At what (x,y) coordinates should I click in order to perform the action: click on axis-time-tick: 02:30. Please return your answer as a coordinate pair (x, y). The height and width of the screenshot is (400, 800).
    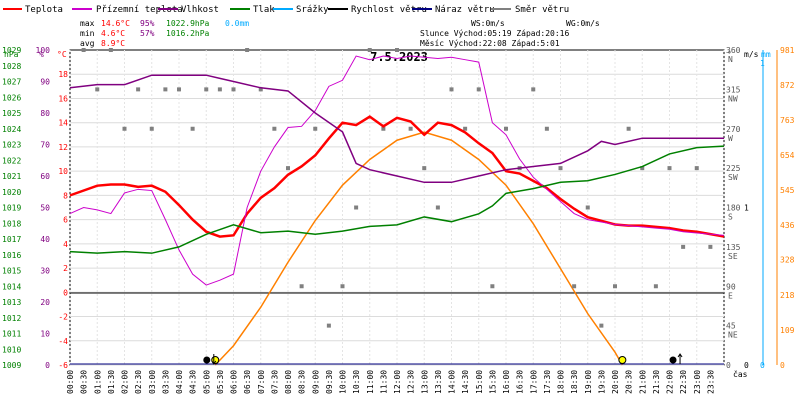
    Looking at the image, I should click on (138, 382).